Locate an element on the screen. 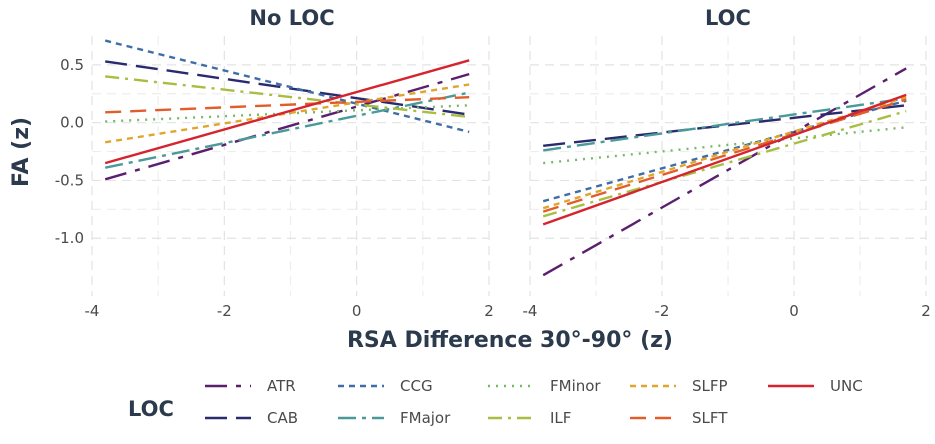 The image size is (935, 444). legend-title: LOC is located at coordinates (151, 409).